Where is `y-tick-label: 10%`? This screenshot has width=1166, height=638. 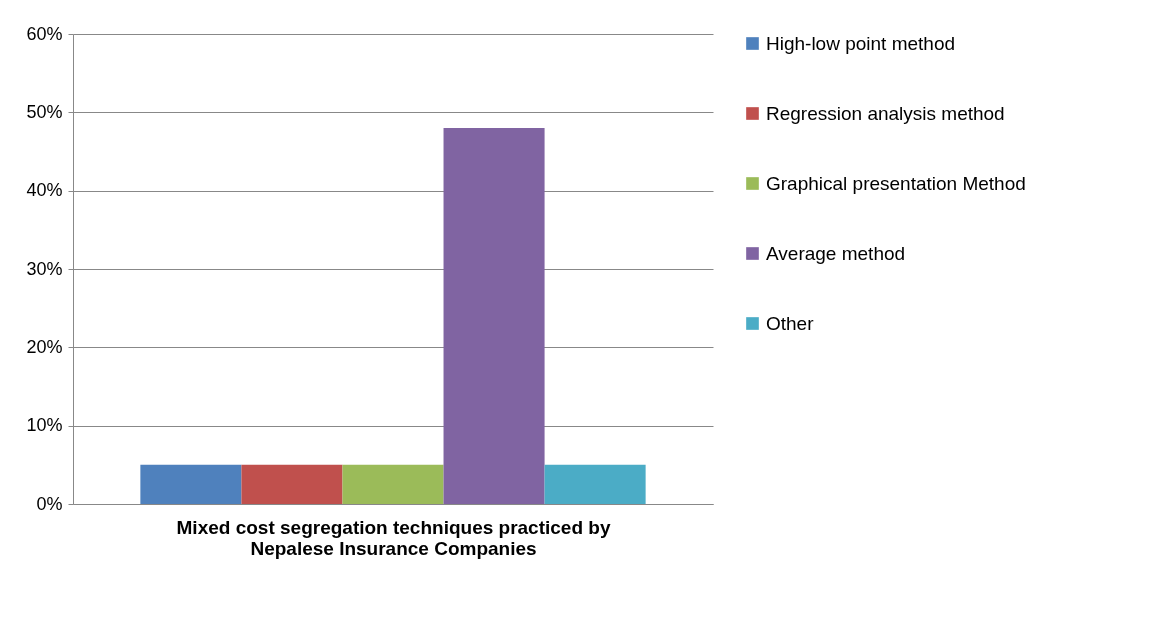 y-tick-label: 10% is located at coordinates (44, 425).